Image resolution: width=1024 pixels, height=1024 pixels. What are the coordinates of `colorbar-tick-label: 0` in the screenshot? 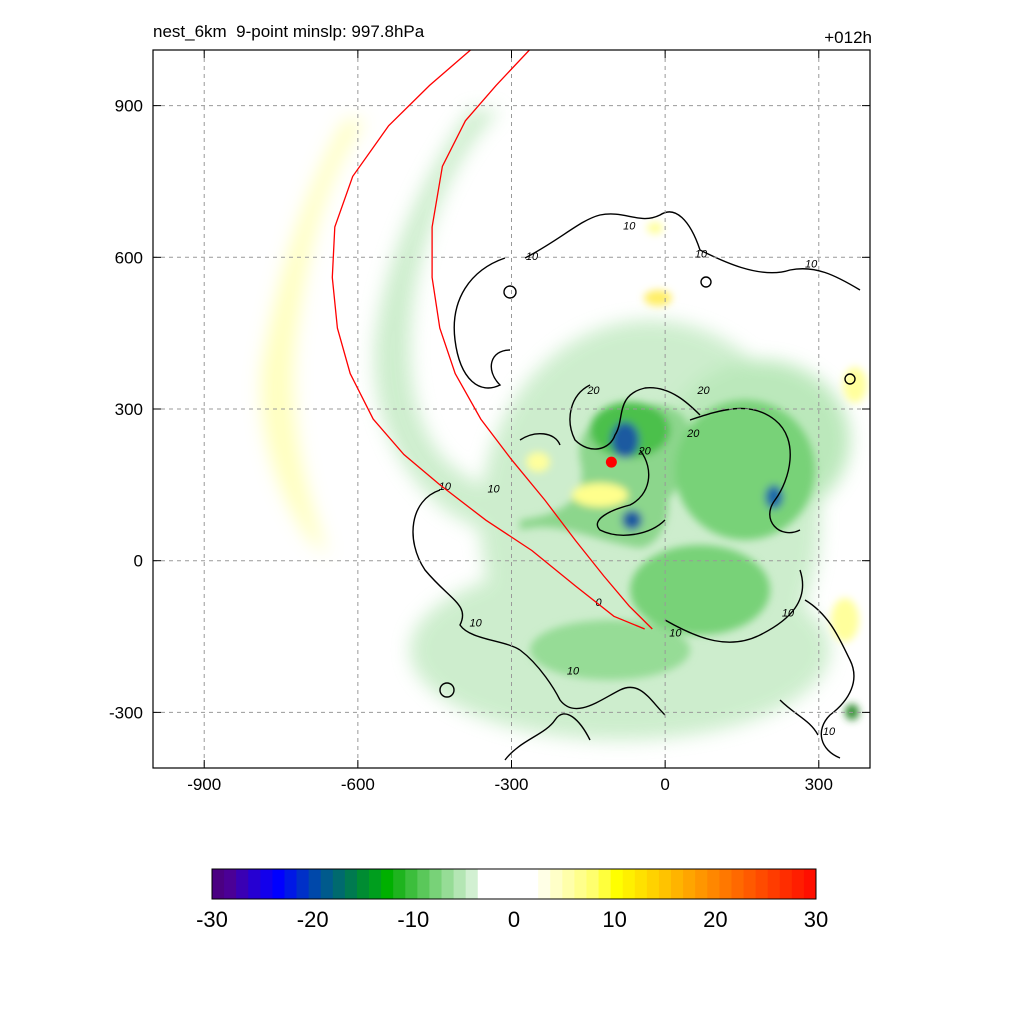 It's located at (514, 919).